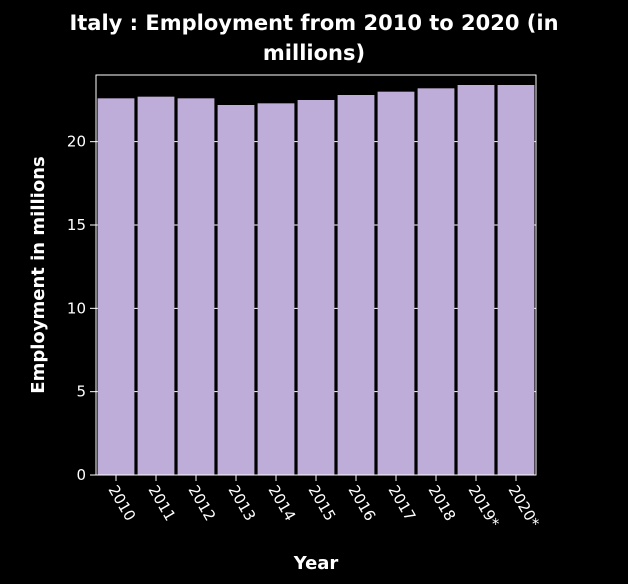 This screenshot has width=628, height=584. I want to click on x-tick-label: 2015, so click(322, 503).